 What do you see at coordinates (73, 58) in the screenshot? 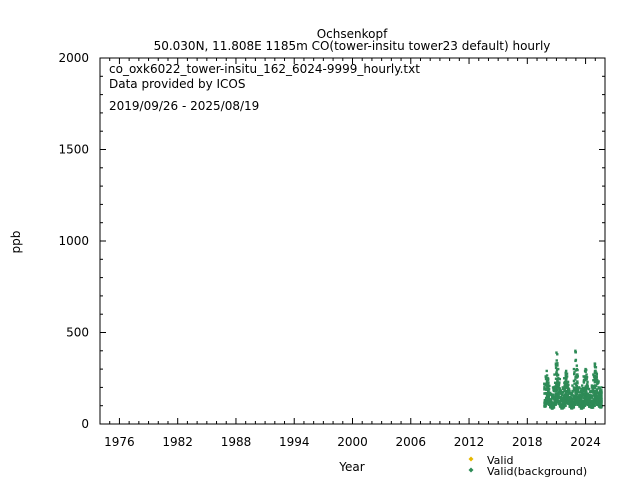
I see `y-tick-label: 2000` at bounding box center [73, 58].